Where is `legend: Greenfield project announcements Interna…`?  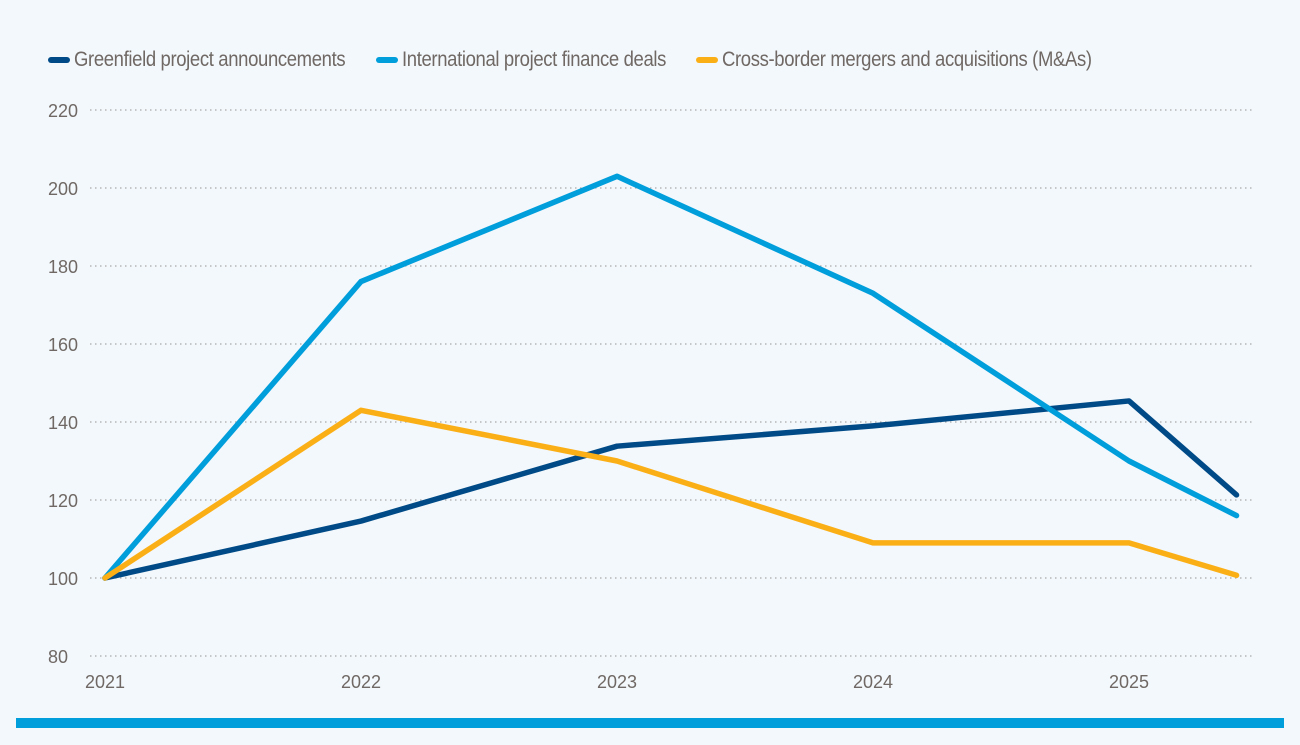
legend: Greenfield project announcements Interna… is located at coordinates (585, 60).